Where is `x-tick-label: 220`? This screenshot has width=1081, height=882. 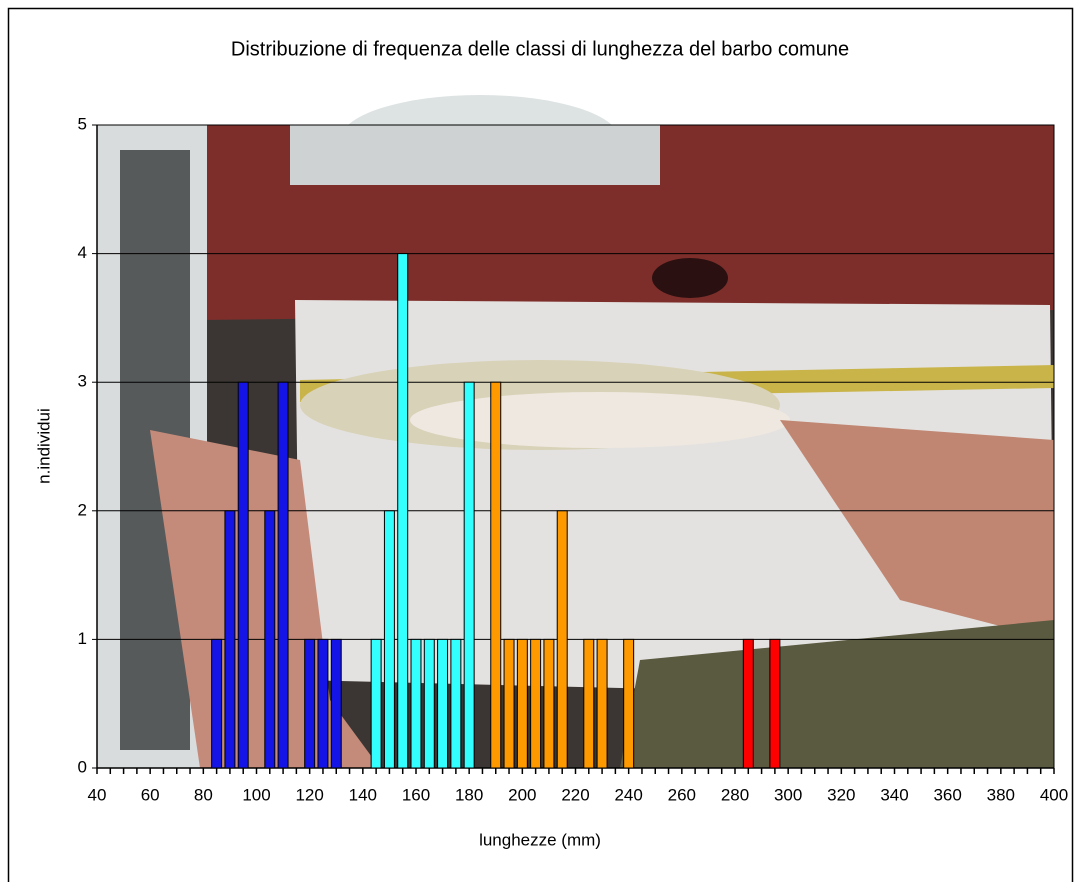 x-tick-label: 220 is located at coordinates (575, 794).